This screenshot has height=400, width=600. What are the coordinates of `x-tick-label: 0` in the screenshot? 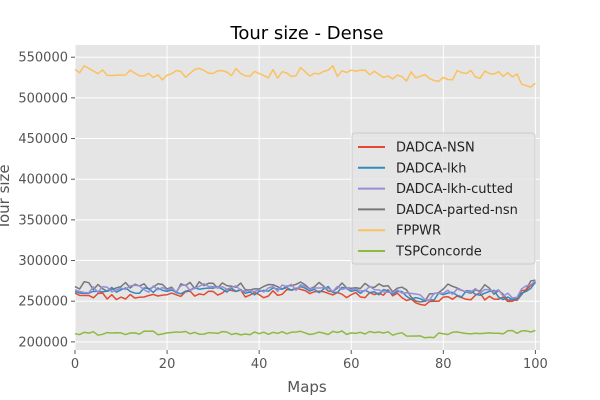 It's located at (75, 364).